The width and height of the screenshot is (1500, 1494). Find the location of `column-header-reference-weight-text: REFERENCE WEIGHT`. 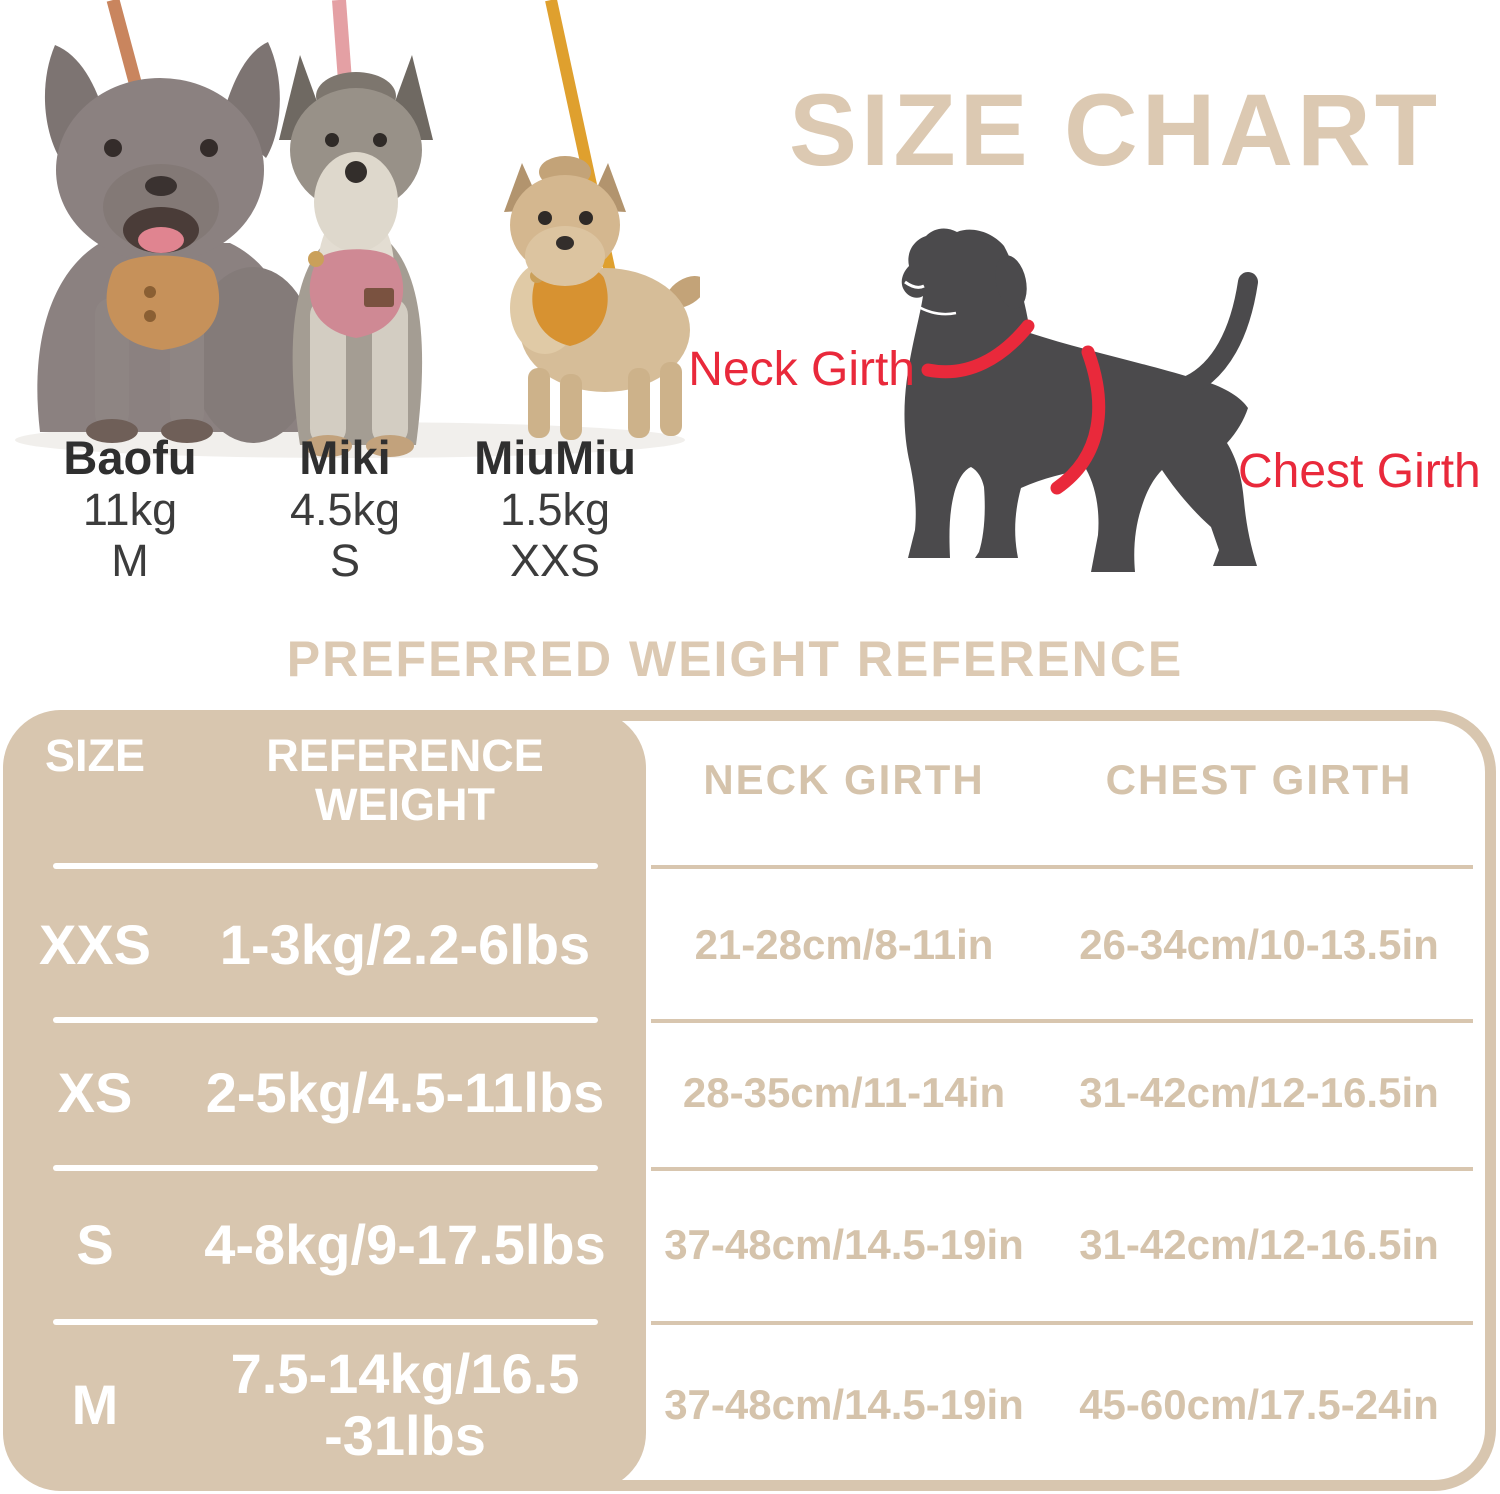

column-header-reference-weight-text: REFERENCE WEIGHT is located at coordinates (405, 780).